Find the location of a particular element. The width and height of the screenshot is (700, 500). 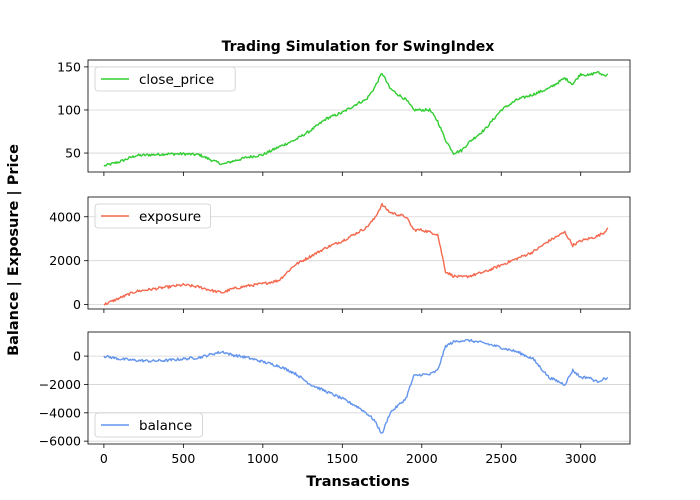

x-tick-label: 0 is located at coordinates (104, 458).